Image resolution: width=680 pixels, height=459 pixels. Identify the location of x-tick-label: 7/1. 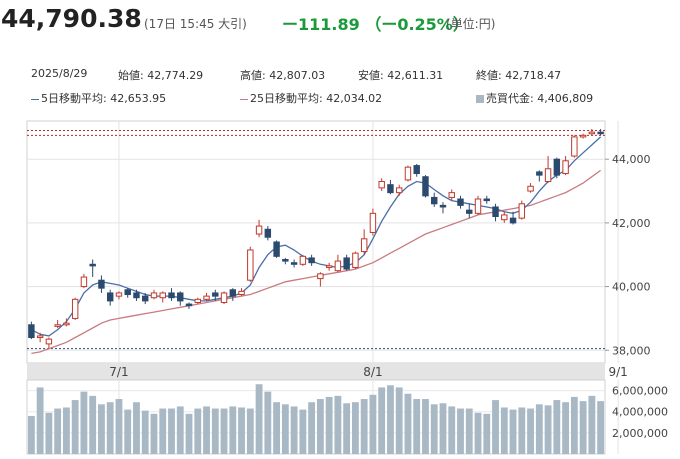
(118, 372).